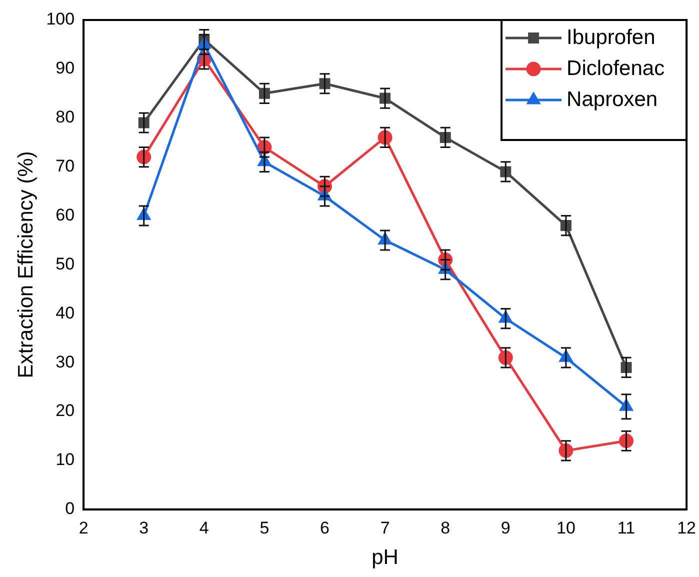 The image size is (699, 577). Describe the element at coordinates (505, 528) in the screenshot. I see `x-tick-label: 9` at that location.